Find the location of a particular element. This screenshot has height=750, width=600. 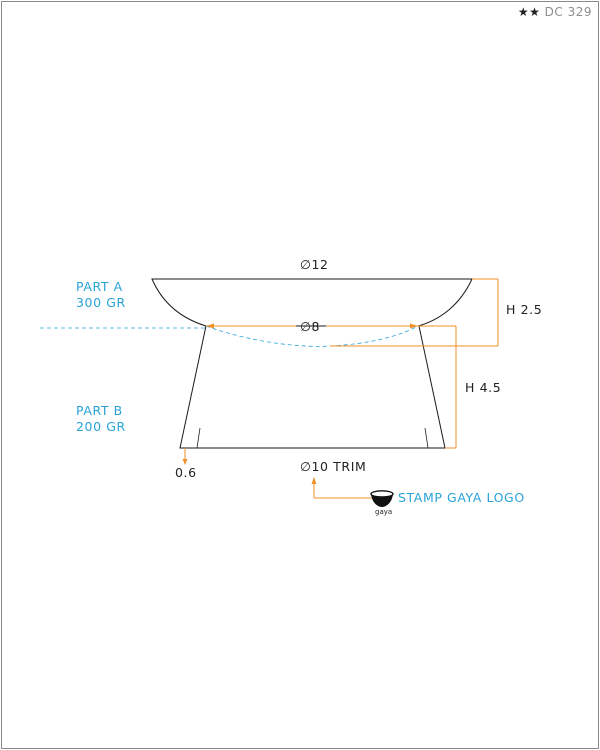

stamp-label: STAMP GAYA LOGO is located at coordinates (461, 497).